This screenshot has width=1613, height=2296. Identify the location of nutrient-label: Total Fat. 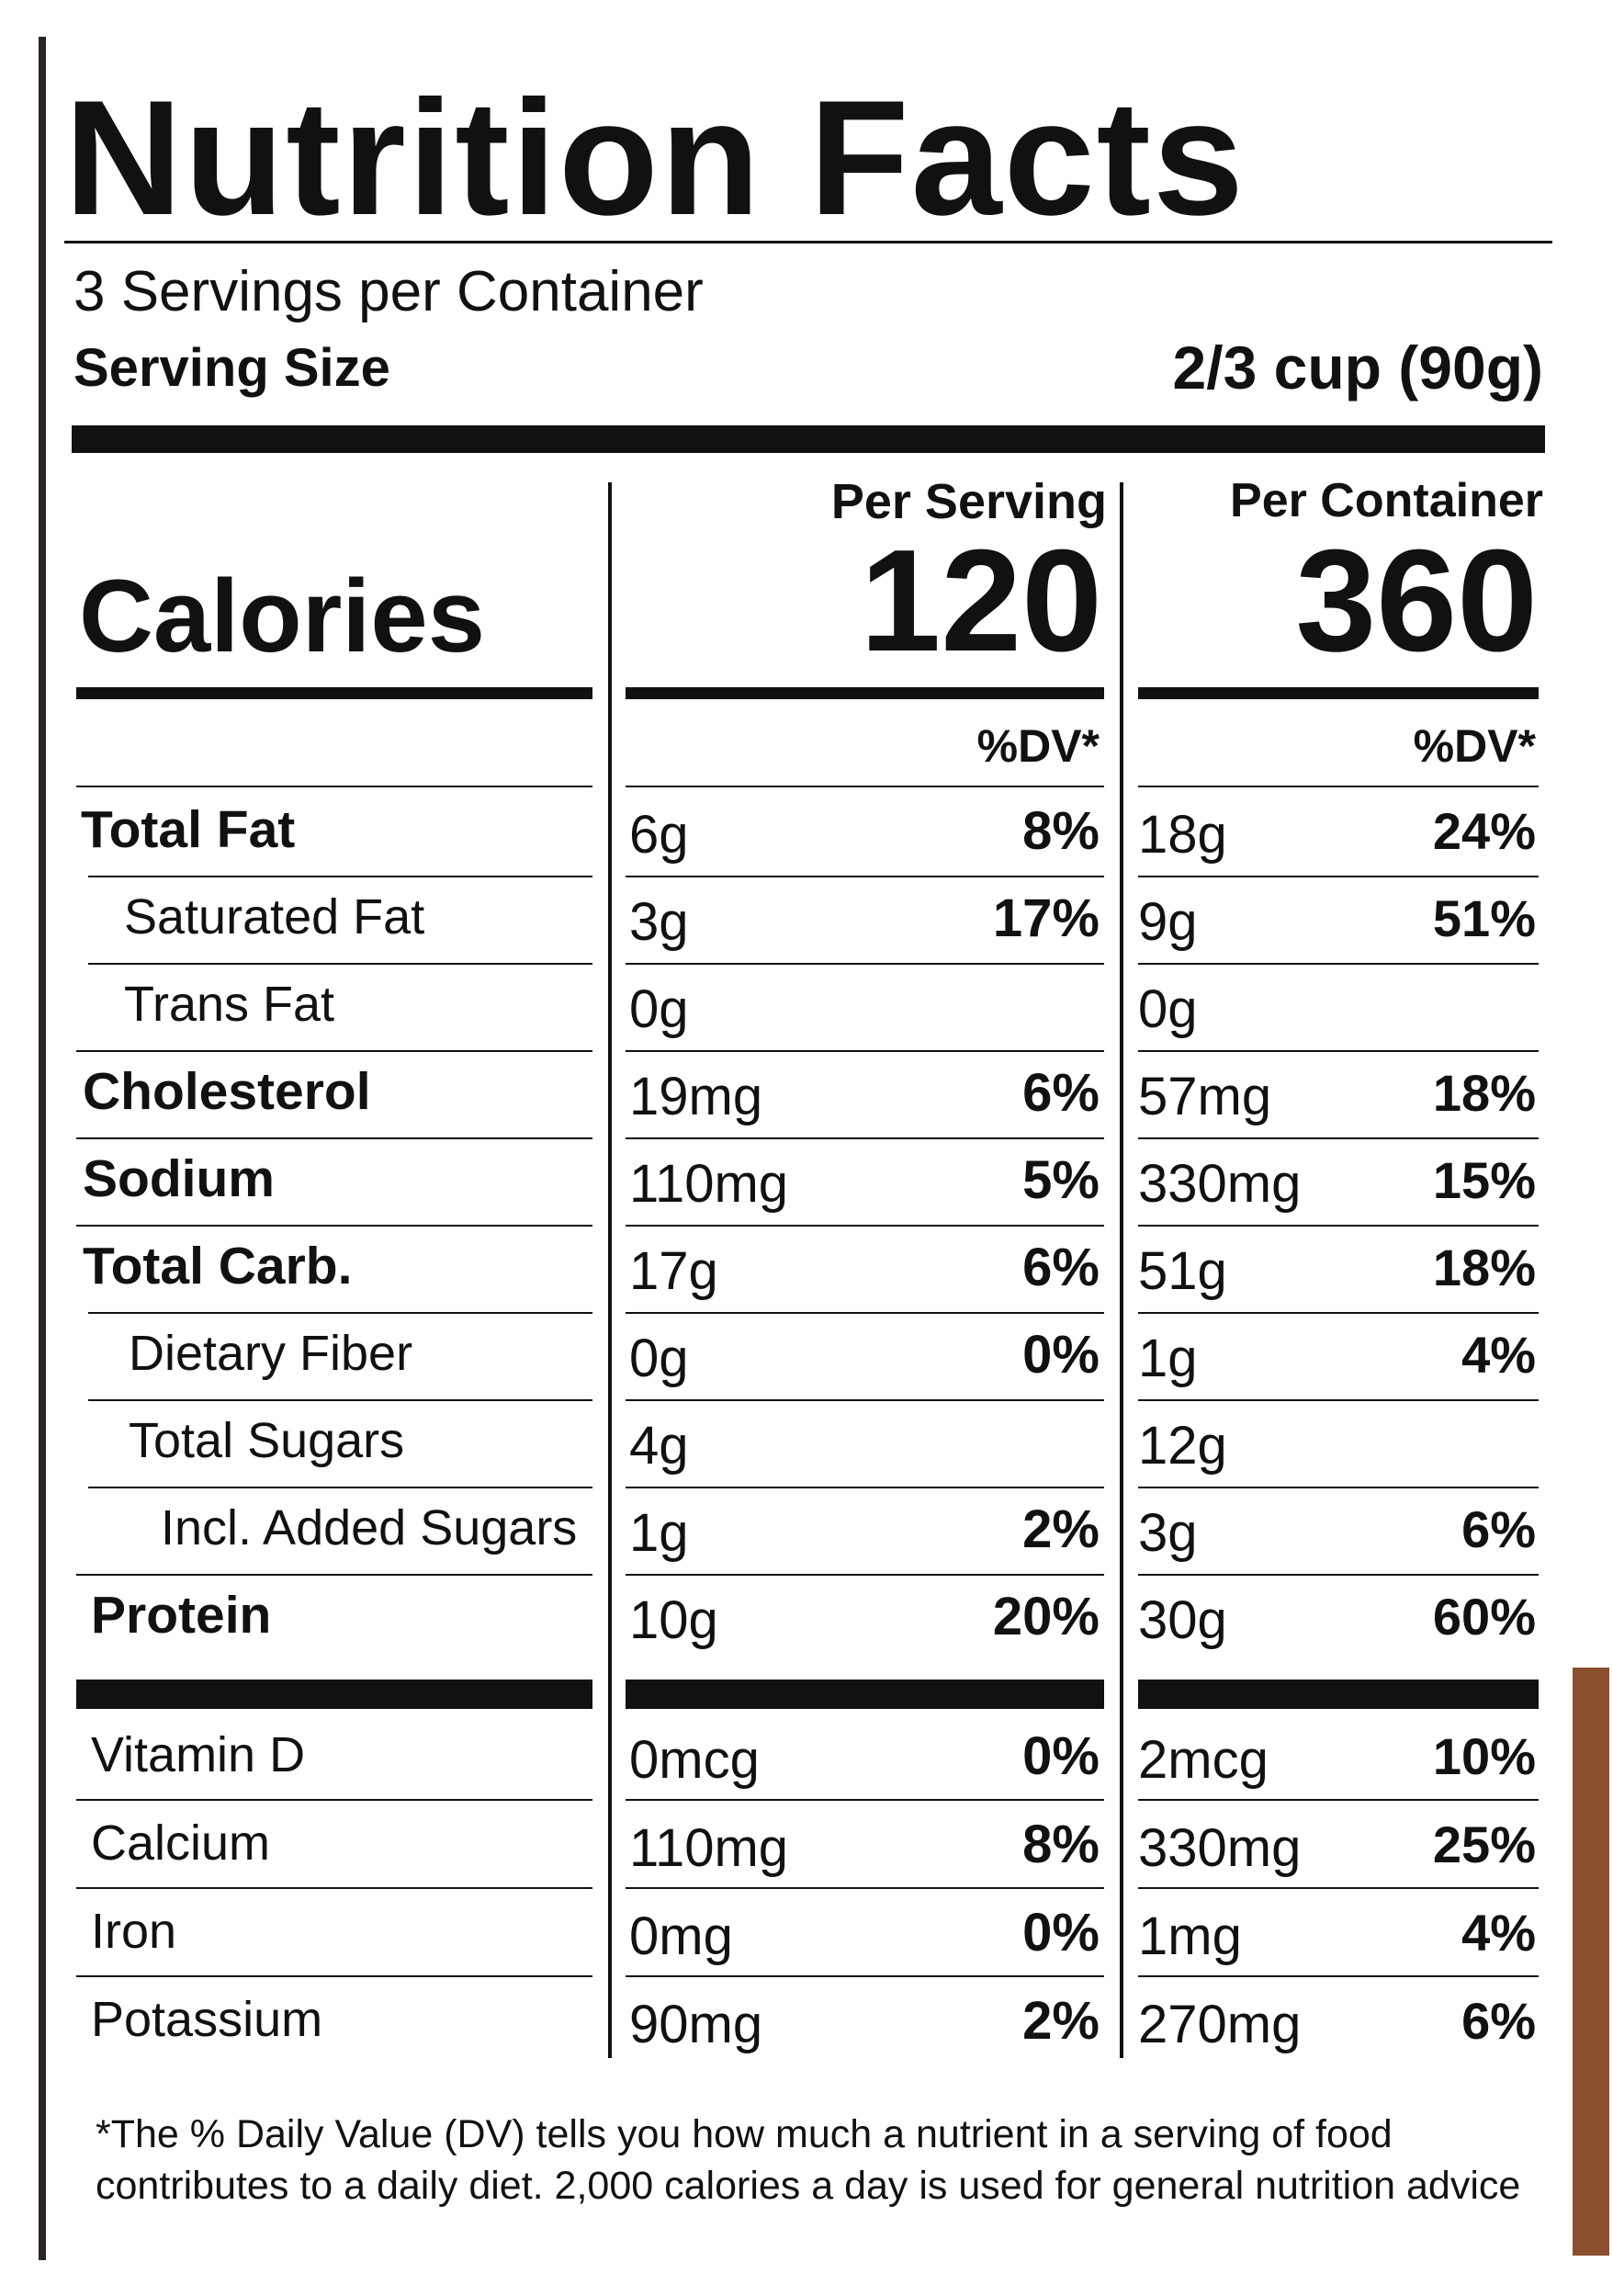
(189, 829).